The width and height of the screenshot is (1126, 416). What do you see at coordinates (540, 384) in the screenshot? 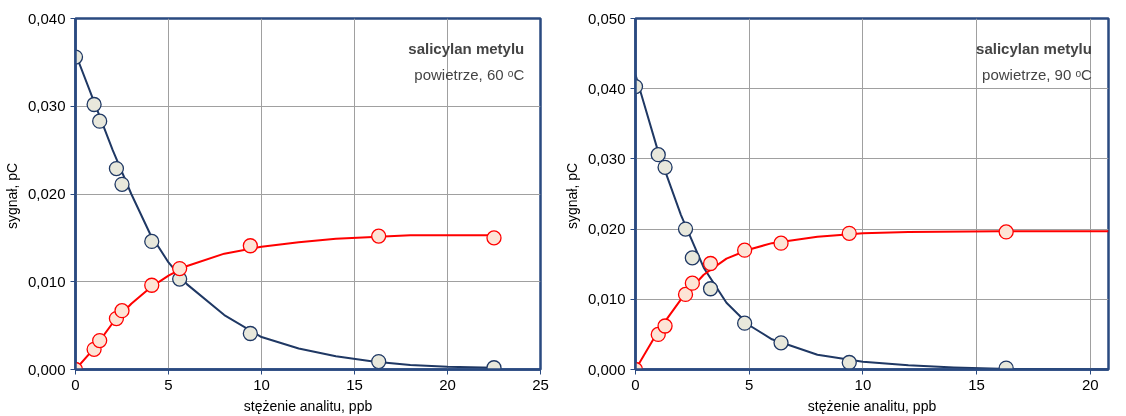
I see `x-tick-label: 25` at bounding box center [540, 384].